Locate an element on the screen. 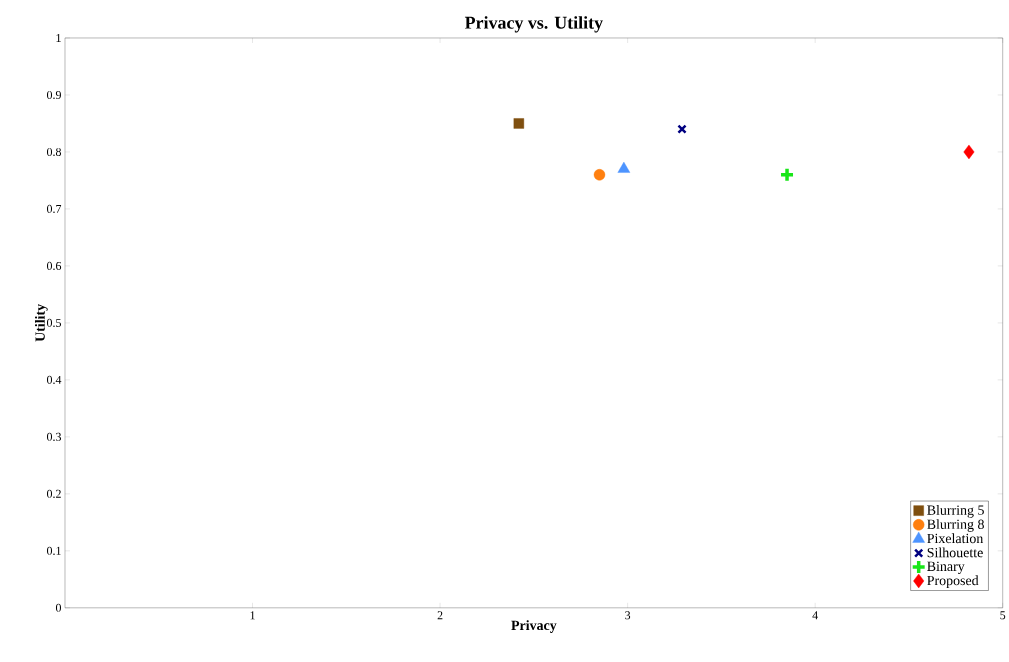 The height and width of the screenshot is (662, 1009). legend-label: Blurring 5 is located at coordinates (955, 511).